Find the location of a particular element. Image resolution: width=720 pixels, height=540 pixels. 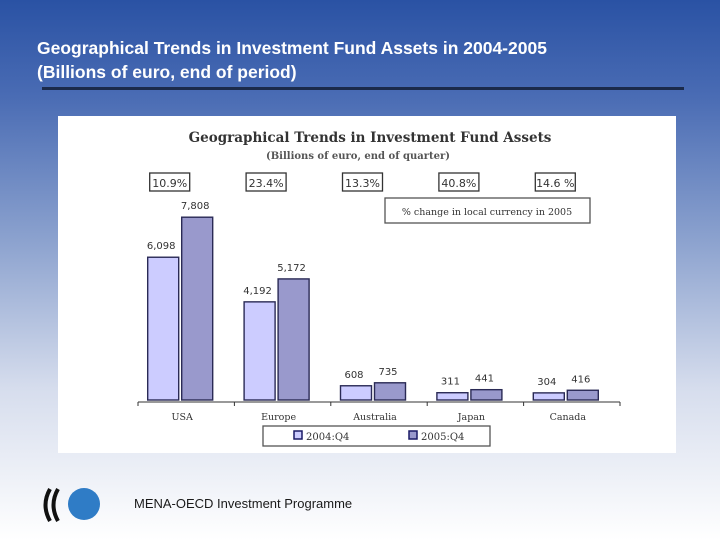

data-label: 7,808 is located at coordinates (195, 206).